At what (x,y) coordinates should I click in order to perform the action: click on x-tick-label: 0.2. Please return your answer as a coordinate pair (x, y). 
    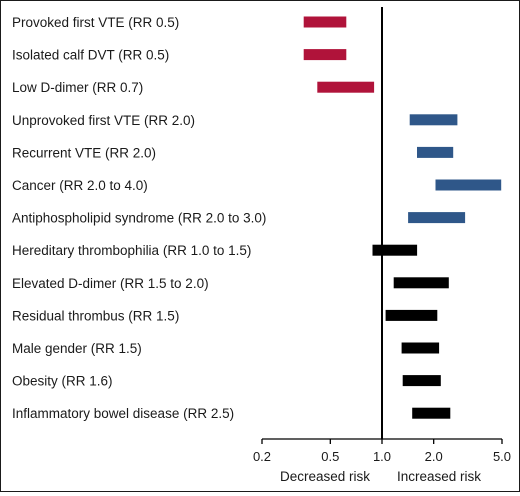
    Looking at the image, I should click on (262, 456).